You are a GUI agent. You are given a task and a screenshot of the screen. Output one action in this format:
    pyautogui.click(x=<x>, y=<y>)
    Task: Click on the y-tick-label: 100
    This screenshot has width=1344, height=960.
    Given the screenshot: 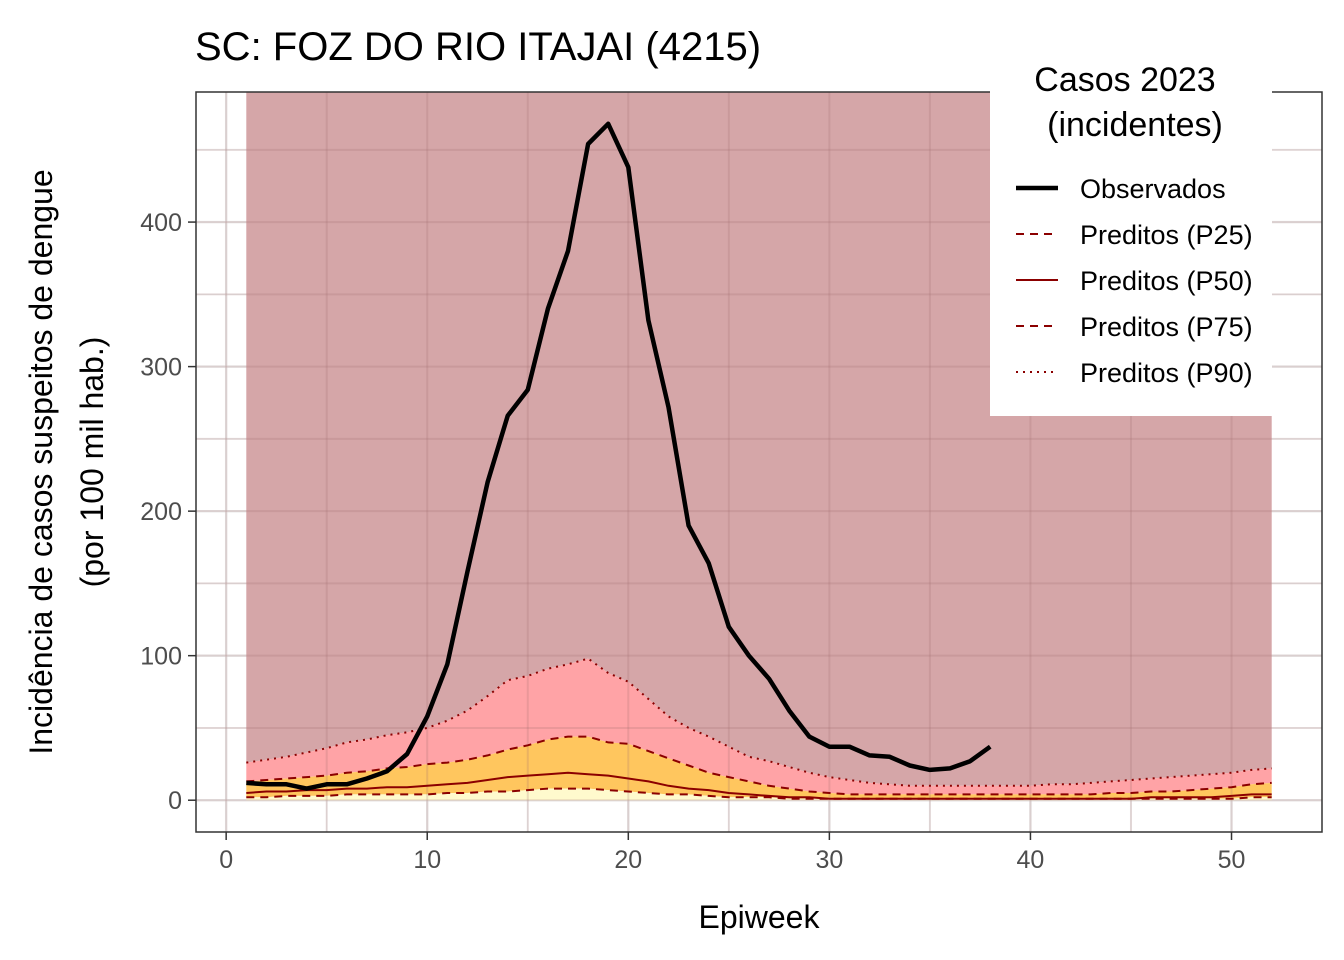 What is the action you would take?
    pyautogui.click(x=161, y=657)
    